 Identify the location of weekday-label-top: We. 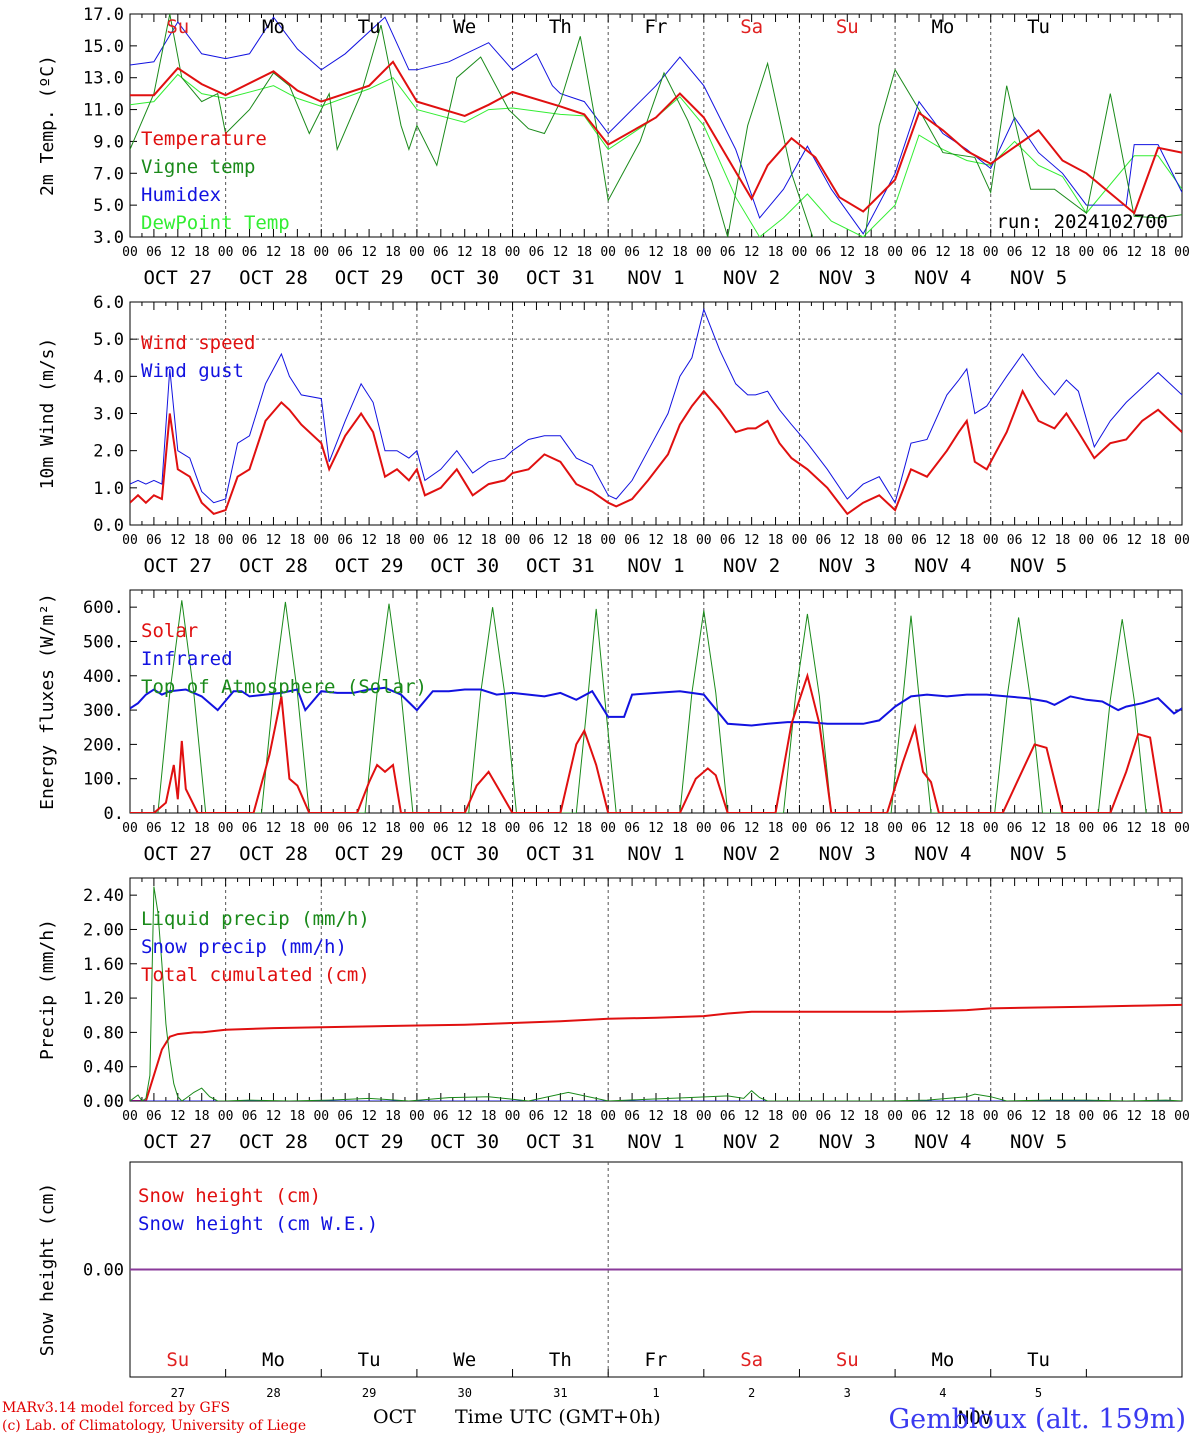
(464, 27).